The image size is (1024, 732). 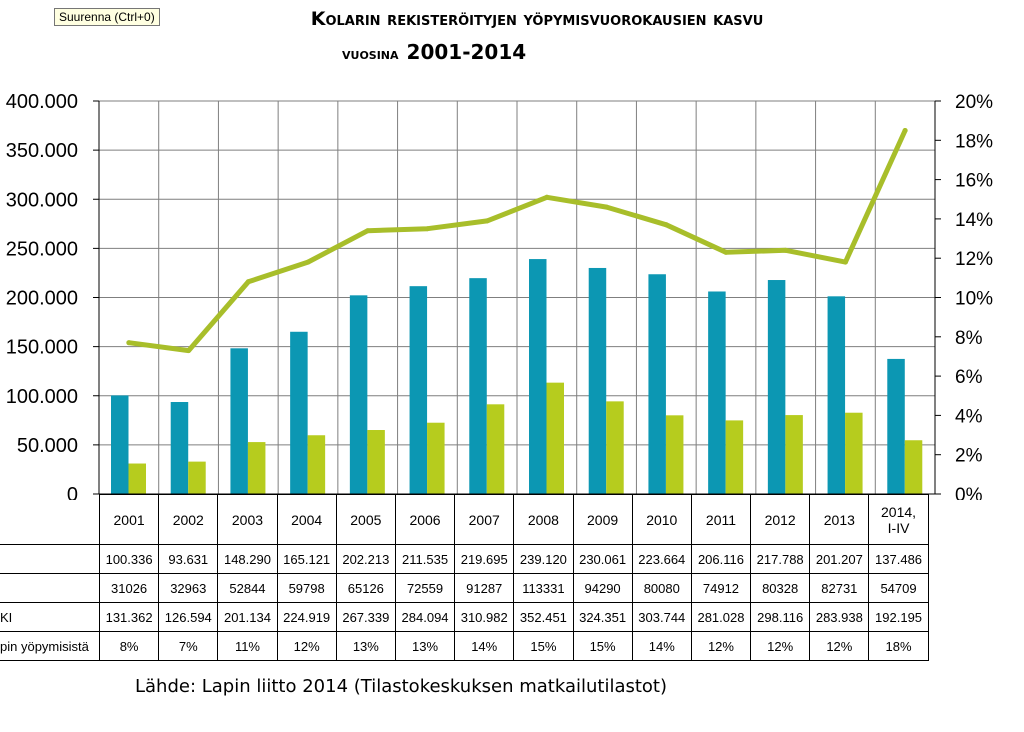 I want to click on table-cell: 219.695, so click(x=484, y=559).